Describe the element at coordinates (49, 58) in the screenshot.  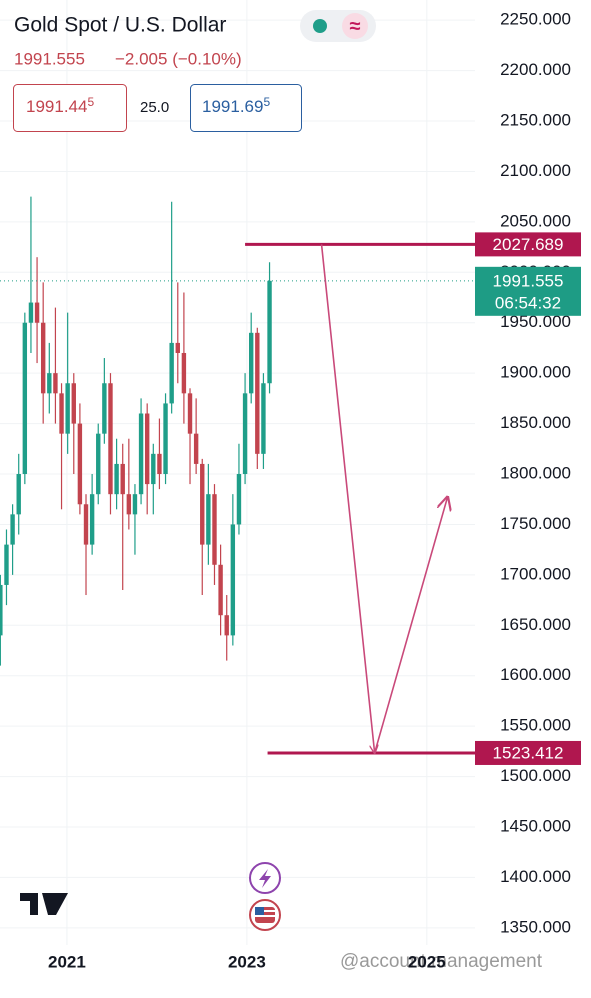
I see `last-price: 1991.555` at that location.